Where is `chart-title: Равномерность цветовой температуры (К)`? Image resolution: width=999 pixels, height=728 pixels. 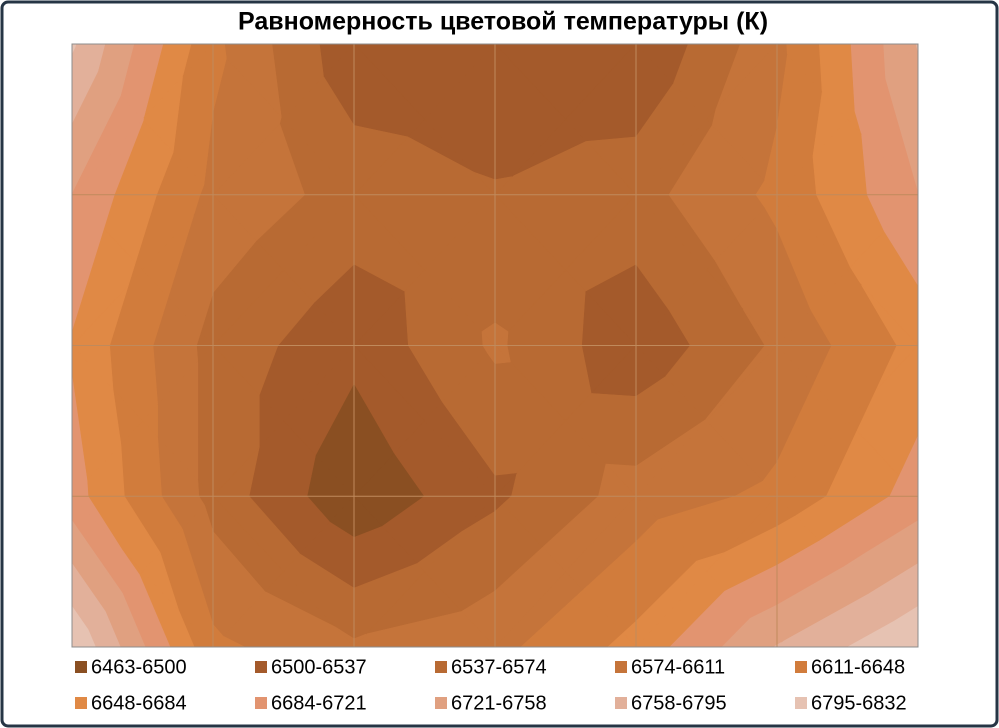 chart-title: Равномерность цветовой температуры (К) is located at coordinates (503, 22).